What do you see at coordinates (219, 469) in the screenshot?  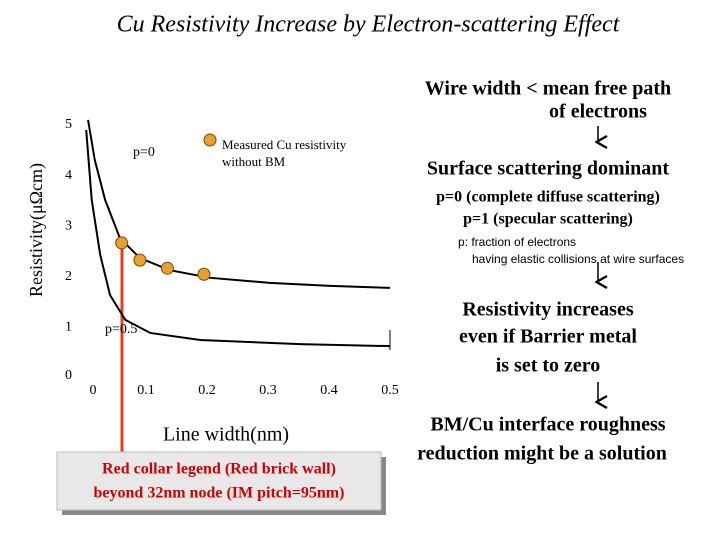 I see `annotation: Red collar legend (Red brick wall)` at bounding box center [219, 469].